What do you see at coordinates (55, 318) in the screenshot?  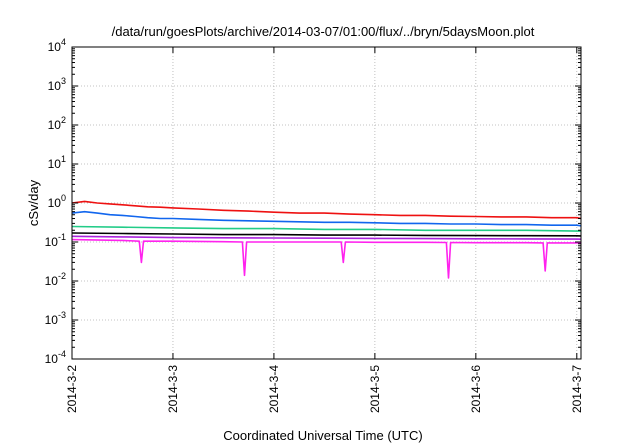 I see `y-tick-label: 10⁻³` at bounding box center [55, 318].